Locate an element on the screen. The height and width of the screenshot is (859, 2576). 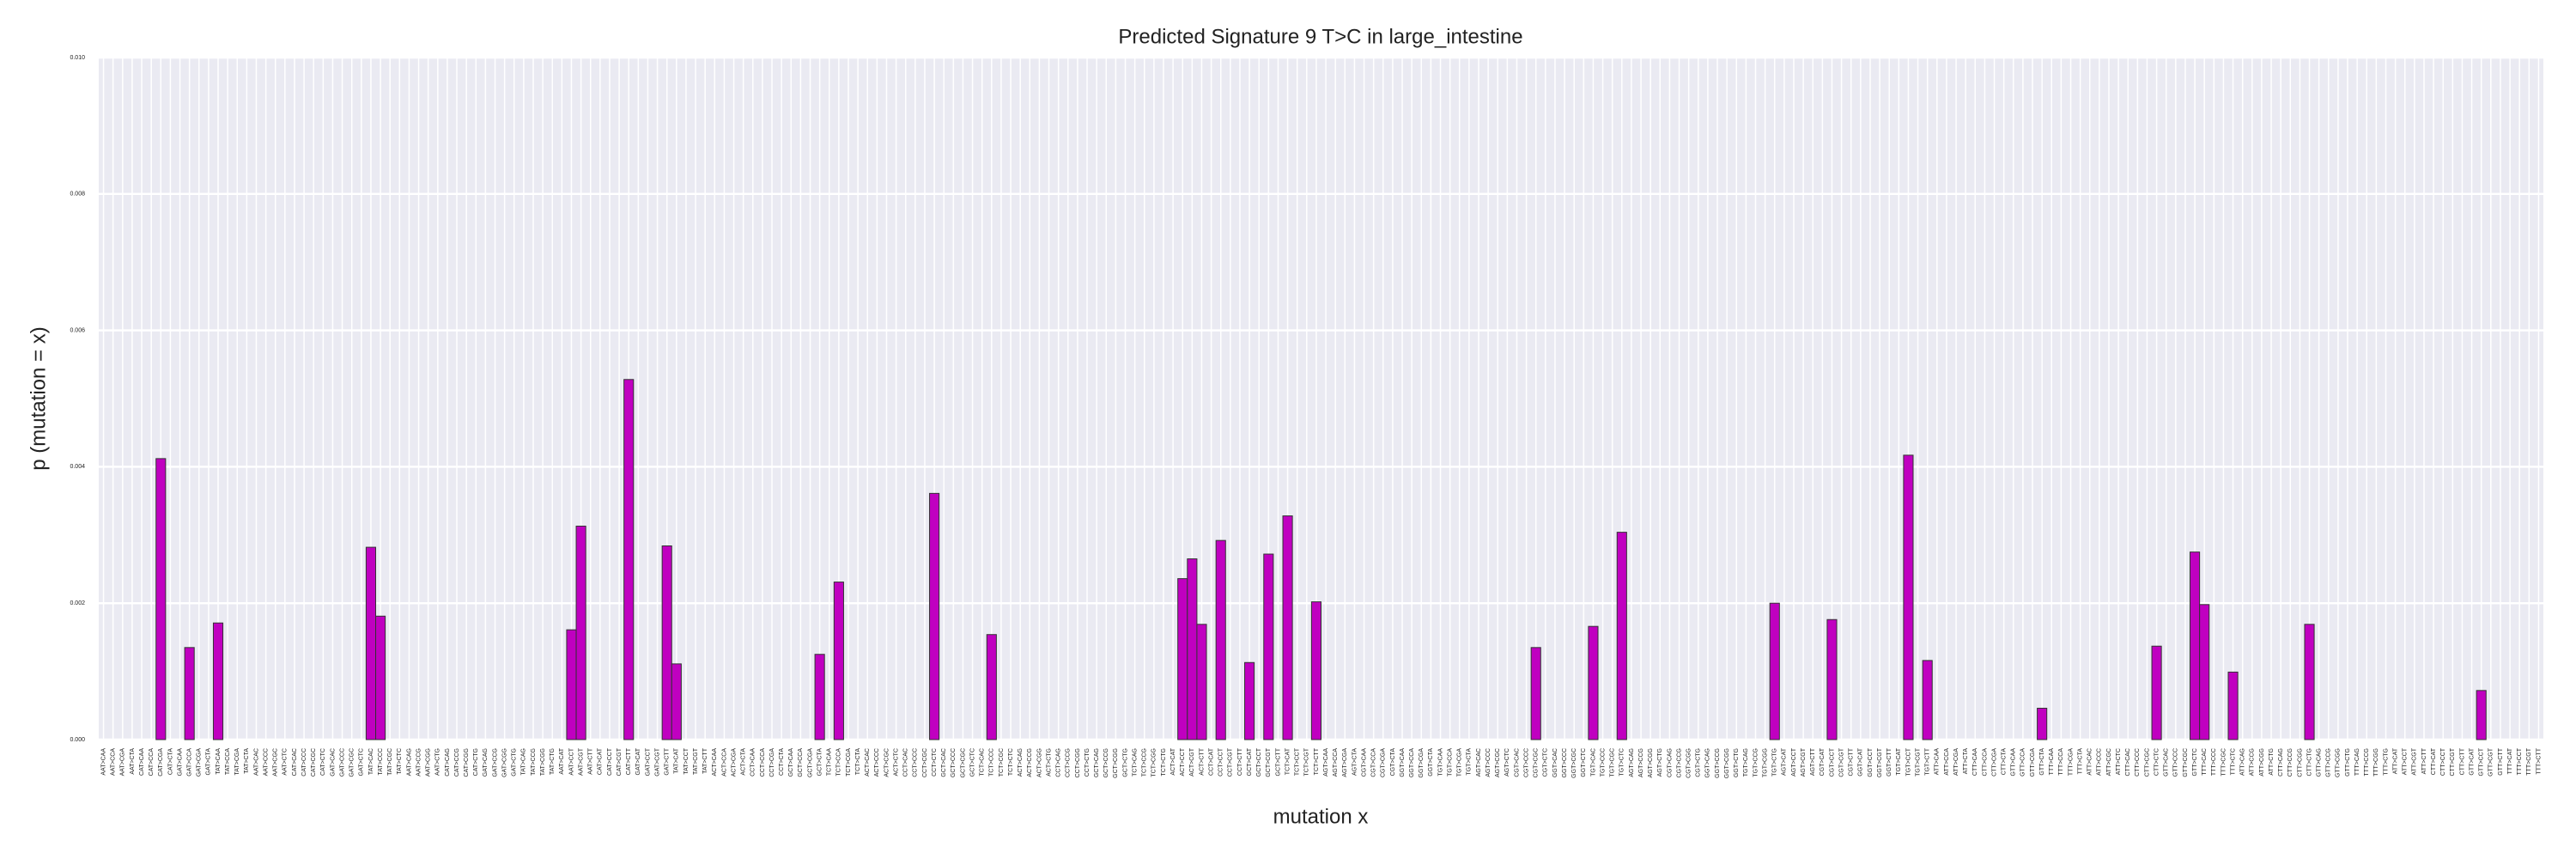
x-tick-label: TTT>CGT is located at coordinates (2529, 761).